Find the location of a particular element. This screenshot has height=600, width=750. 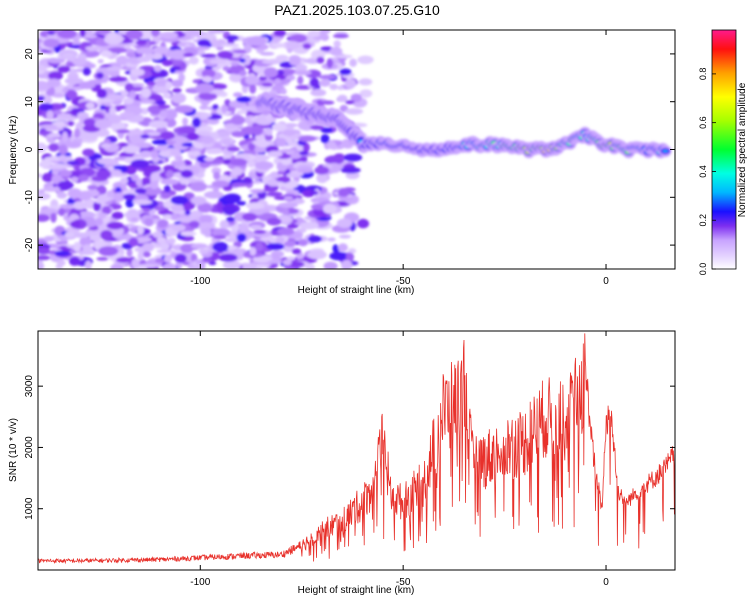

y-tick-label: 10 is located at coordinates (29, 102).